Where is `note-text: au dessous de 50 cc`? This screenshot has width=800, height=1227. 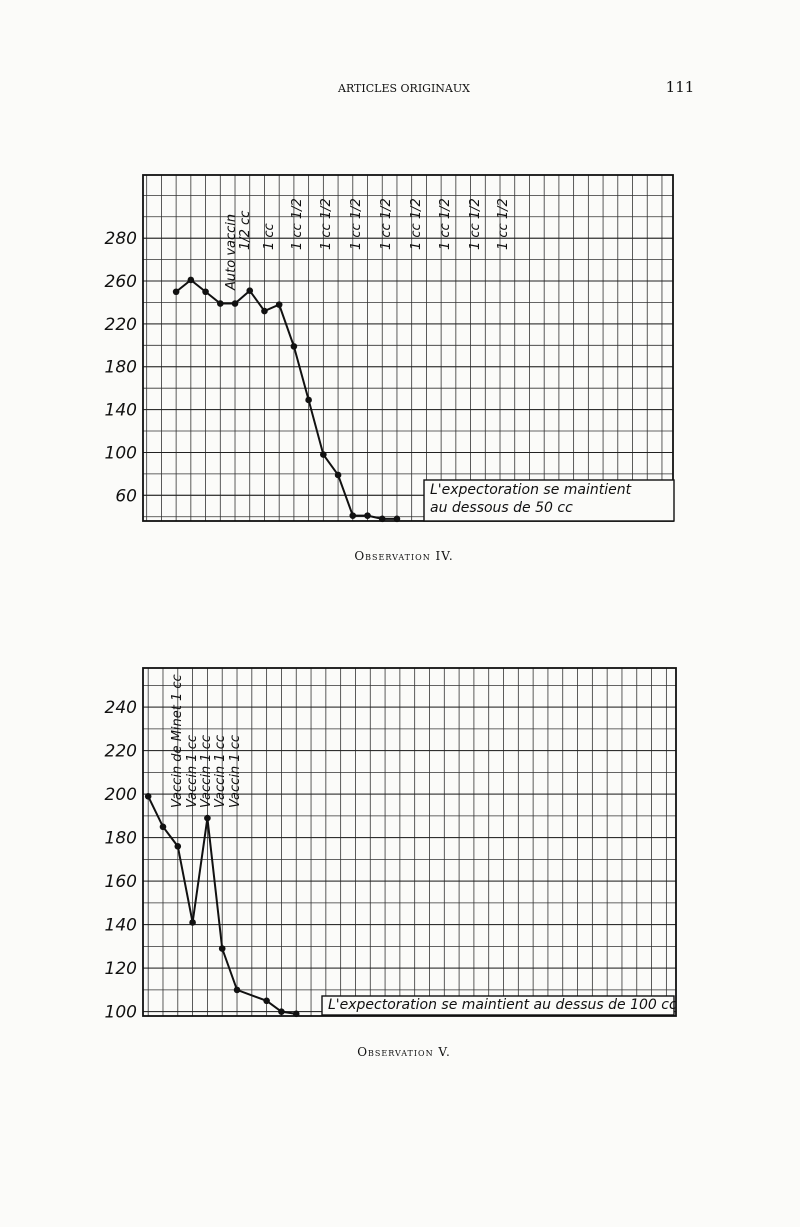 note-text: au dessous de 50 cc is located at coordinates (501, 508).